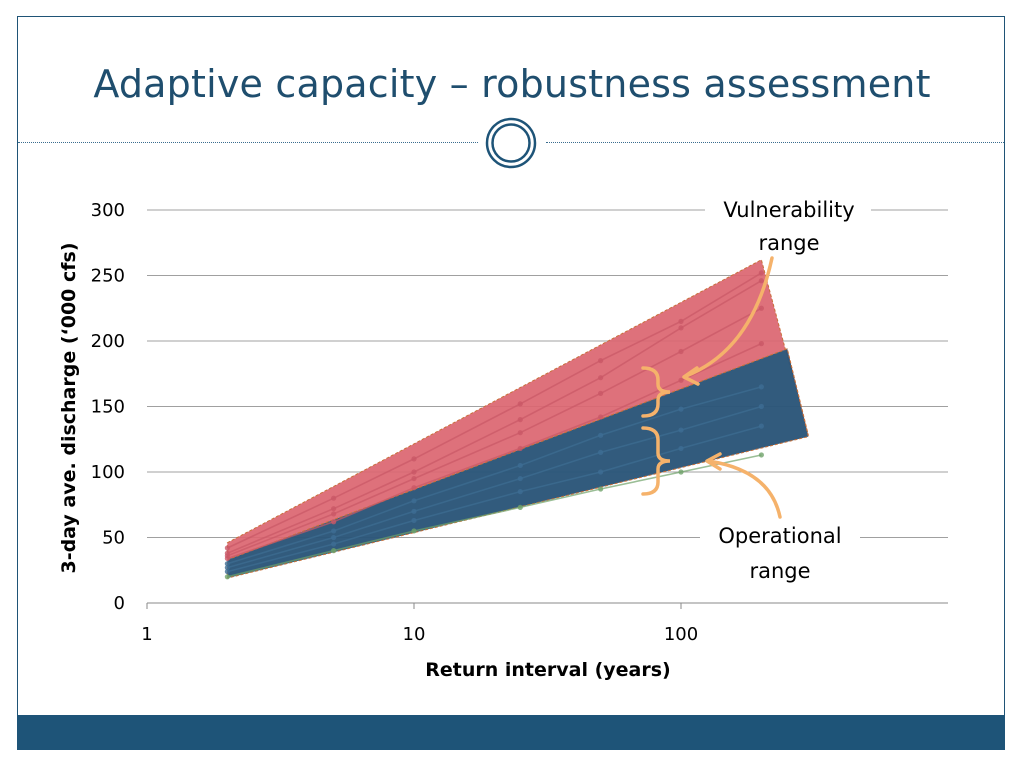  What do you see at coordinates (788, 210) in the screenshot?
I see `vulnerability-label: Vulnerability` at bounding box center [788, 210].